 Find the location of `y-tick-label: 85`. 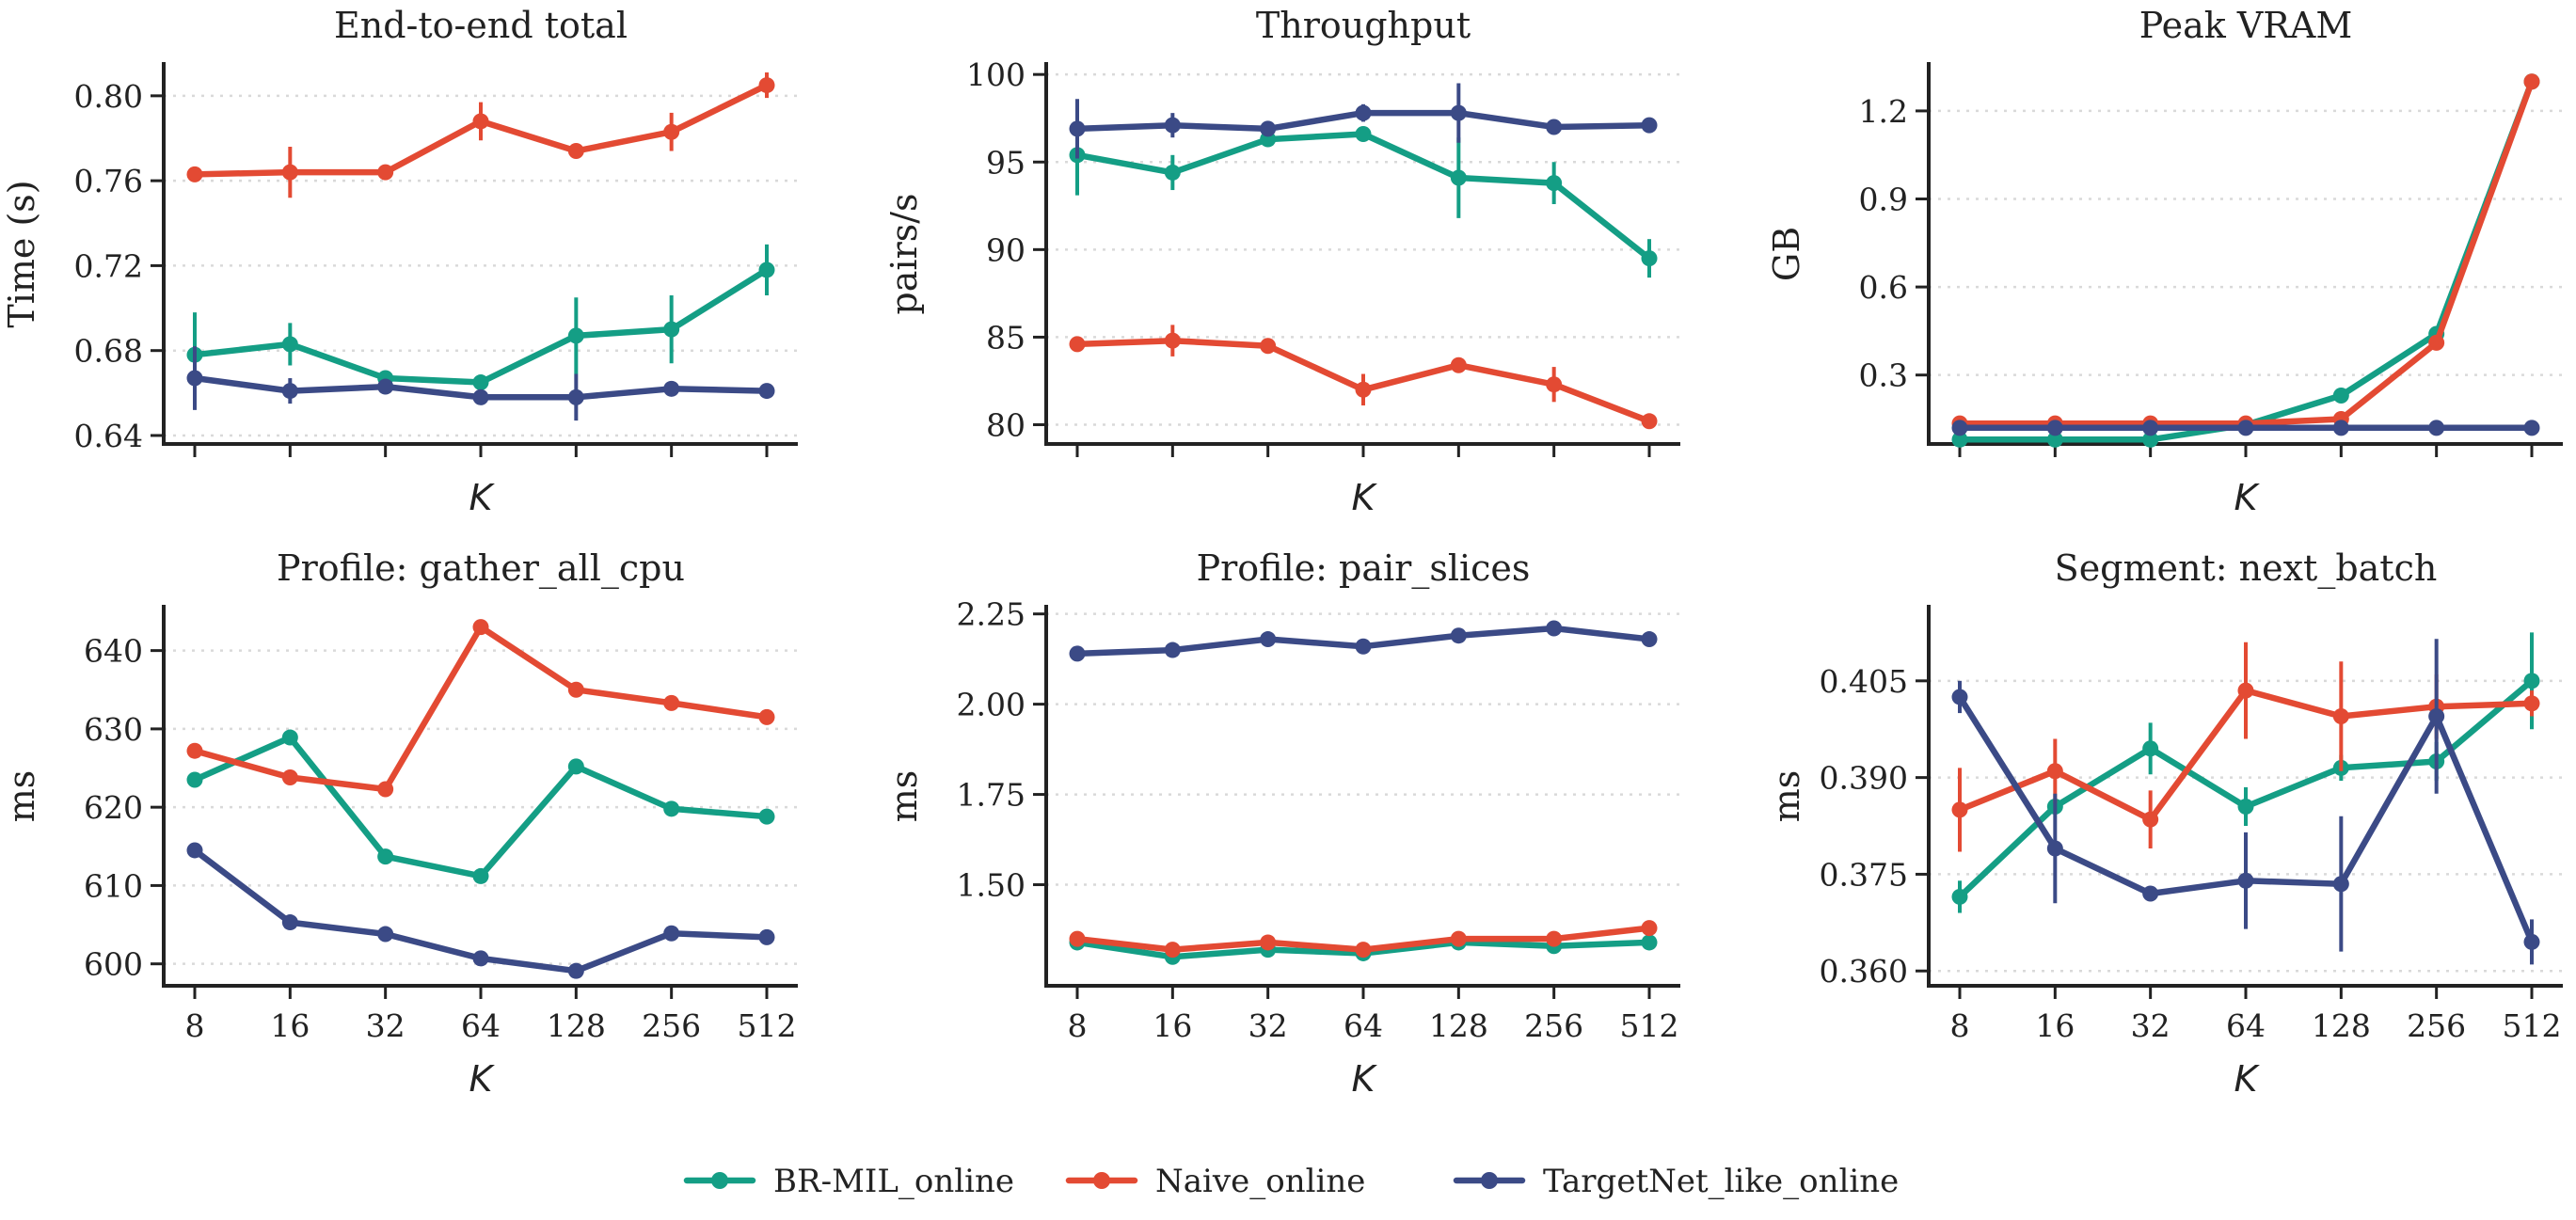

y-tick-label: 85 is located at coordinates (1006, 337).